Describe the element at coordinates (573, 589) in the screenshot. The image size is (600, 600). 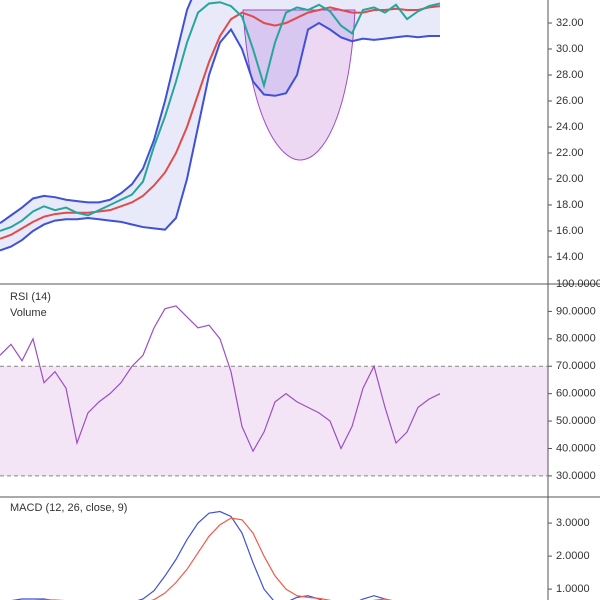
I see `y-tick-label: 1.0000` at that location.